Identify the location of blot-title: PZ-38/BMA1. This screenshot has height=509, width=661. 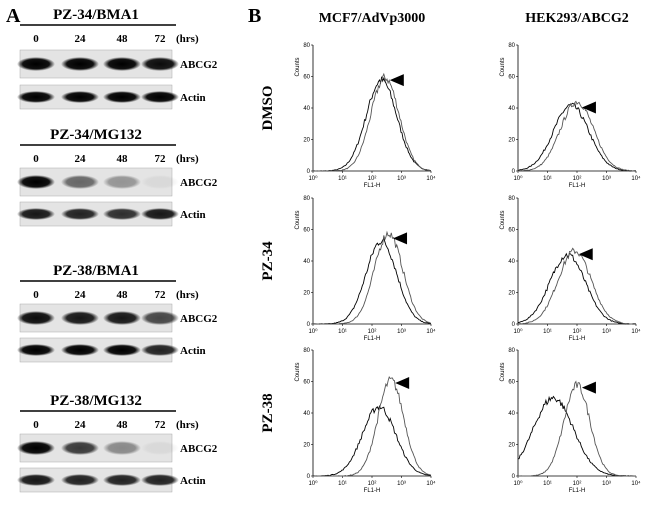
(96, 271).